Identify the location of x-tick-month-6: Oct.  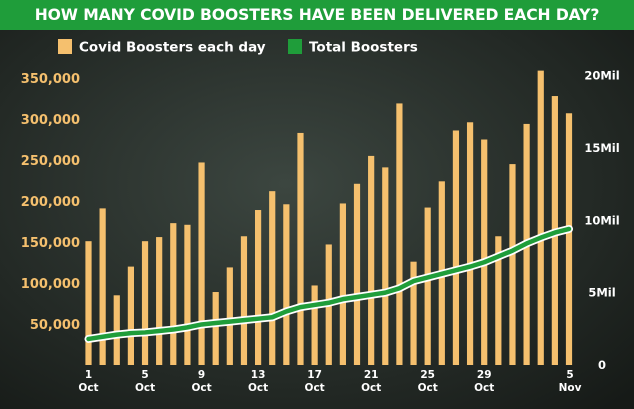
(428, 388).